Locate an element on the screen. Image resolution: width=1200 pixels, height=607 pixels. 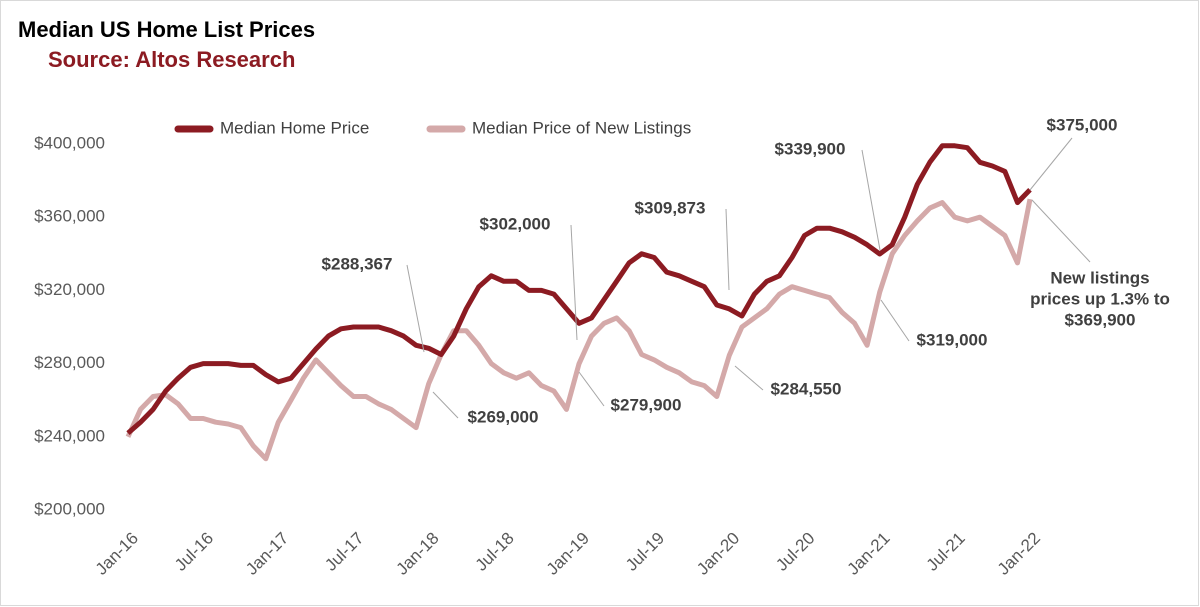
annotation: $339,900 is located at coordinates (810, 148).